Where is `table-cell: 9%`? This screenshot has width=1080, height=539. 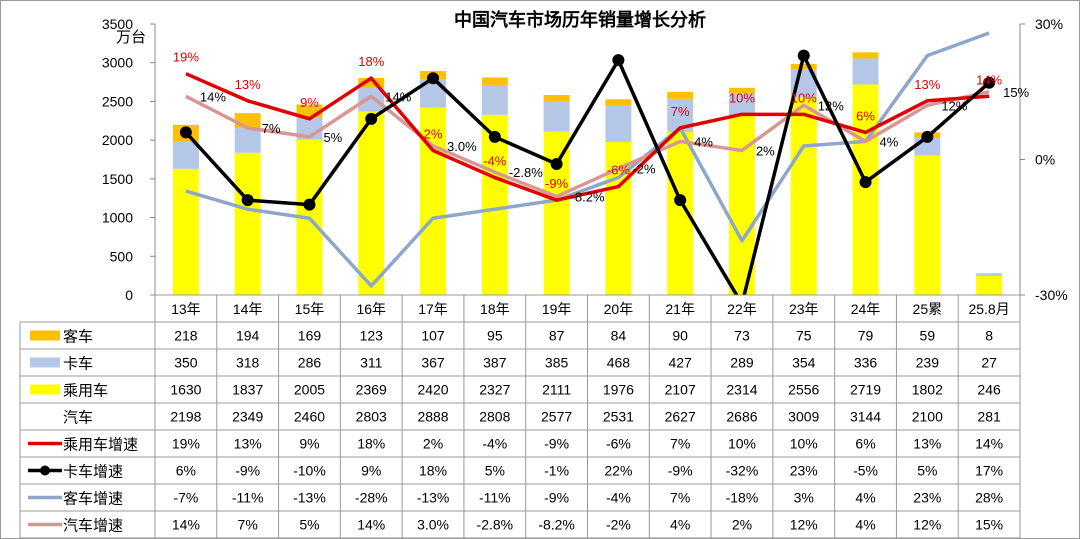
table-cell: 9% is located at coordinates (309, 444).